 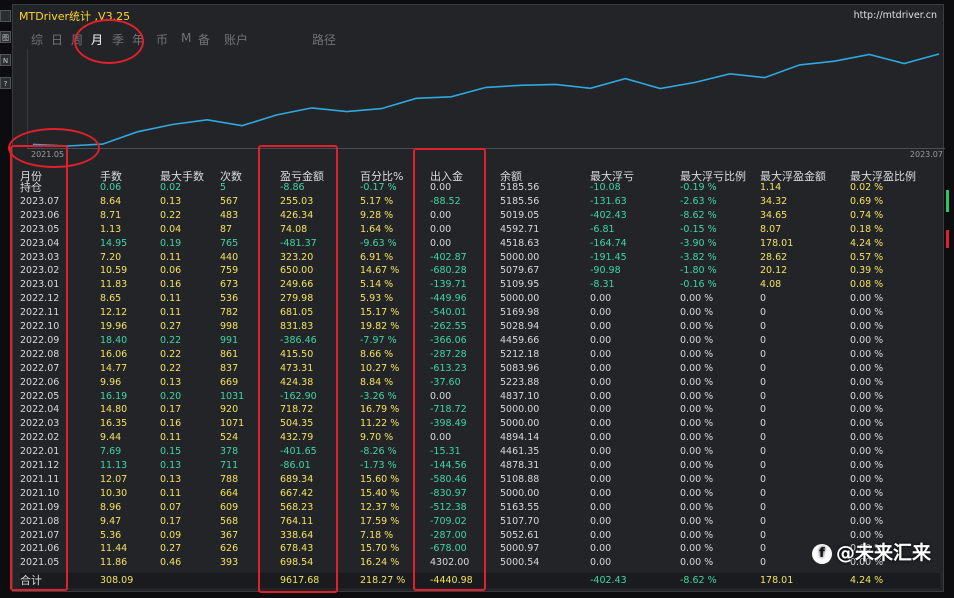 What do you see at coordinates (867, 257) in the screenshot?
I see `cell-max-float-profit-pct: 0.57 %` at bounding box center [867, 257].